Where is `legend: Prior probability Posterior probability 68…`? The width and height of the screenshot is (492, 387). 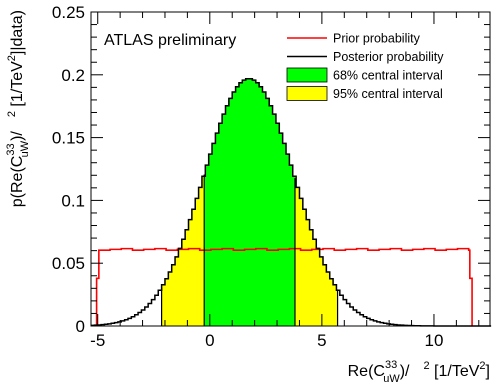 legend: Prior probability Posterior probability 68… is located at coordinates (365, 66).